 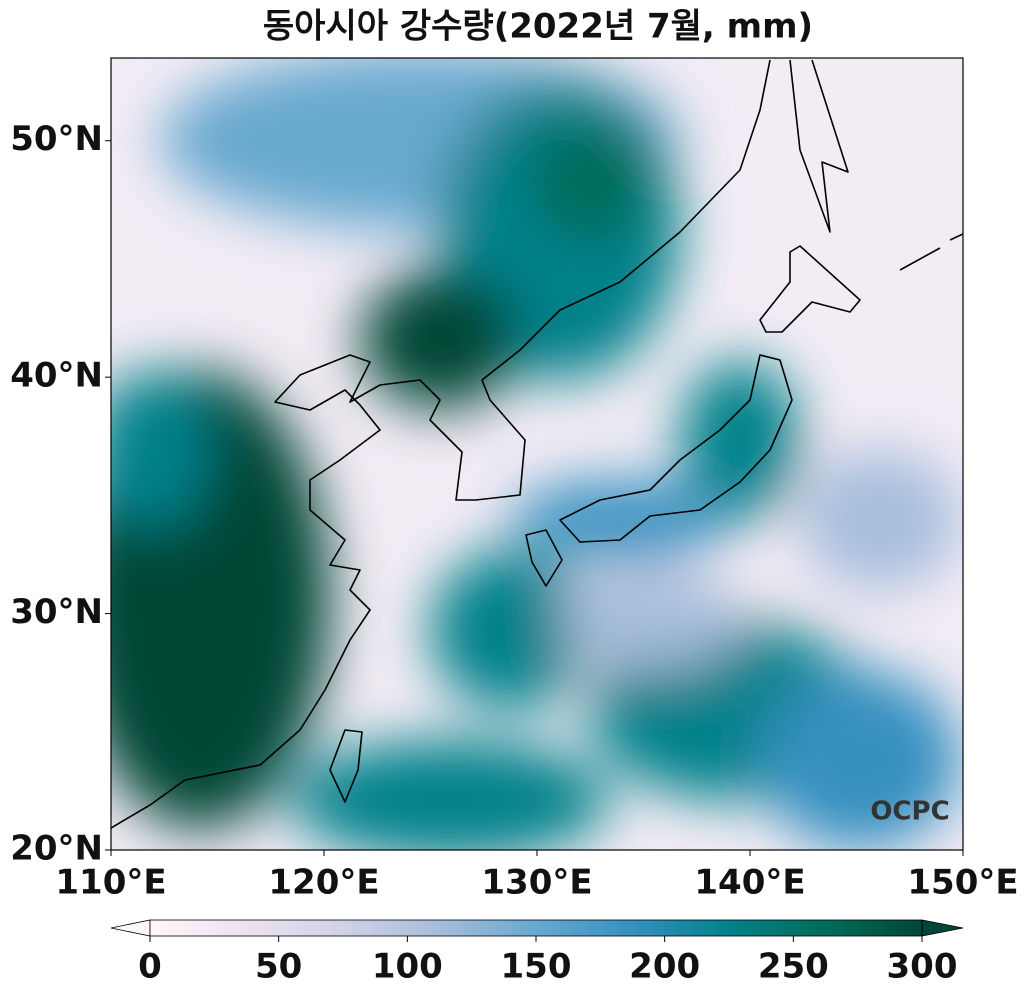 What do you see at coordinates (56, 612) in the screenshot?
I see `y-tick-label: 30°N` at bounding box center [56, 612].